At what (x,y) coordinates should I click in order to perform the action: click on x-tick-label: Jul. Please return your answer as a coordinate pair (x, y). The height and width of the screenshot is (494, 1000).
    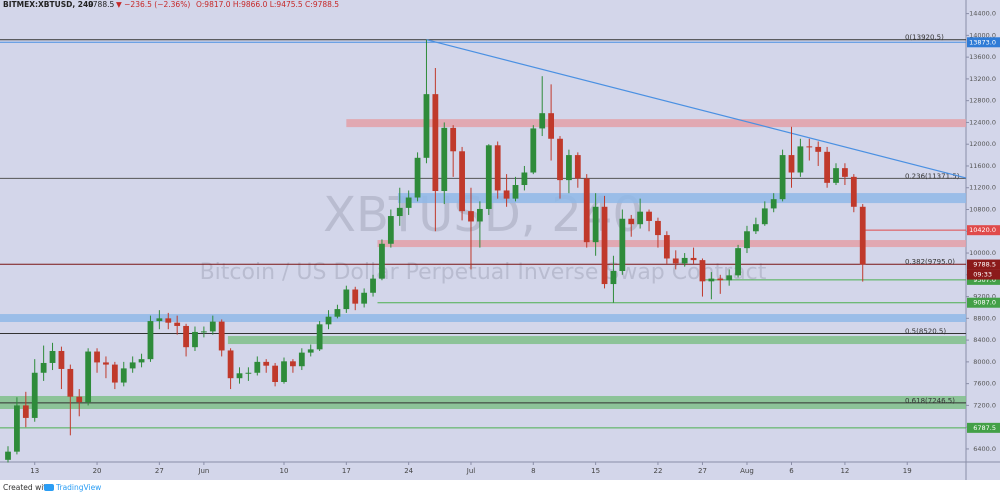
    Looking at the image, I should click on (471, 471).